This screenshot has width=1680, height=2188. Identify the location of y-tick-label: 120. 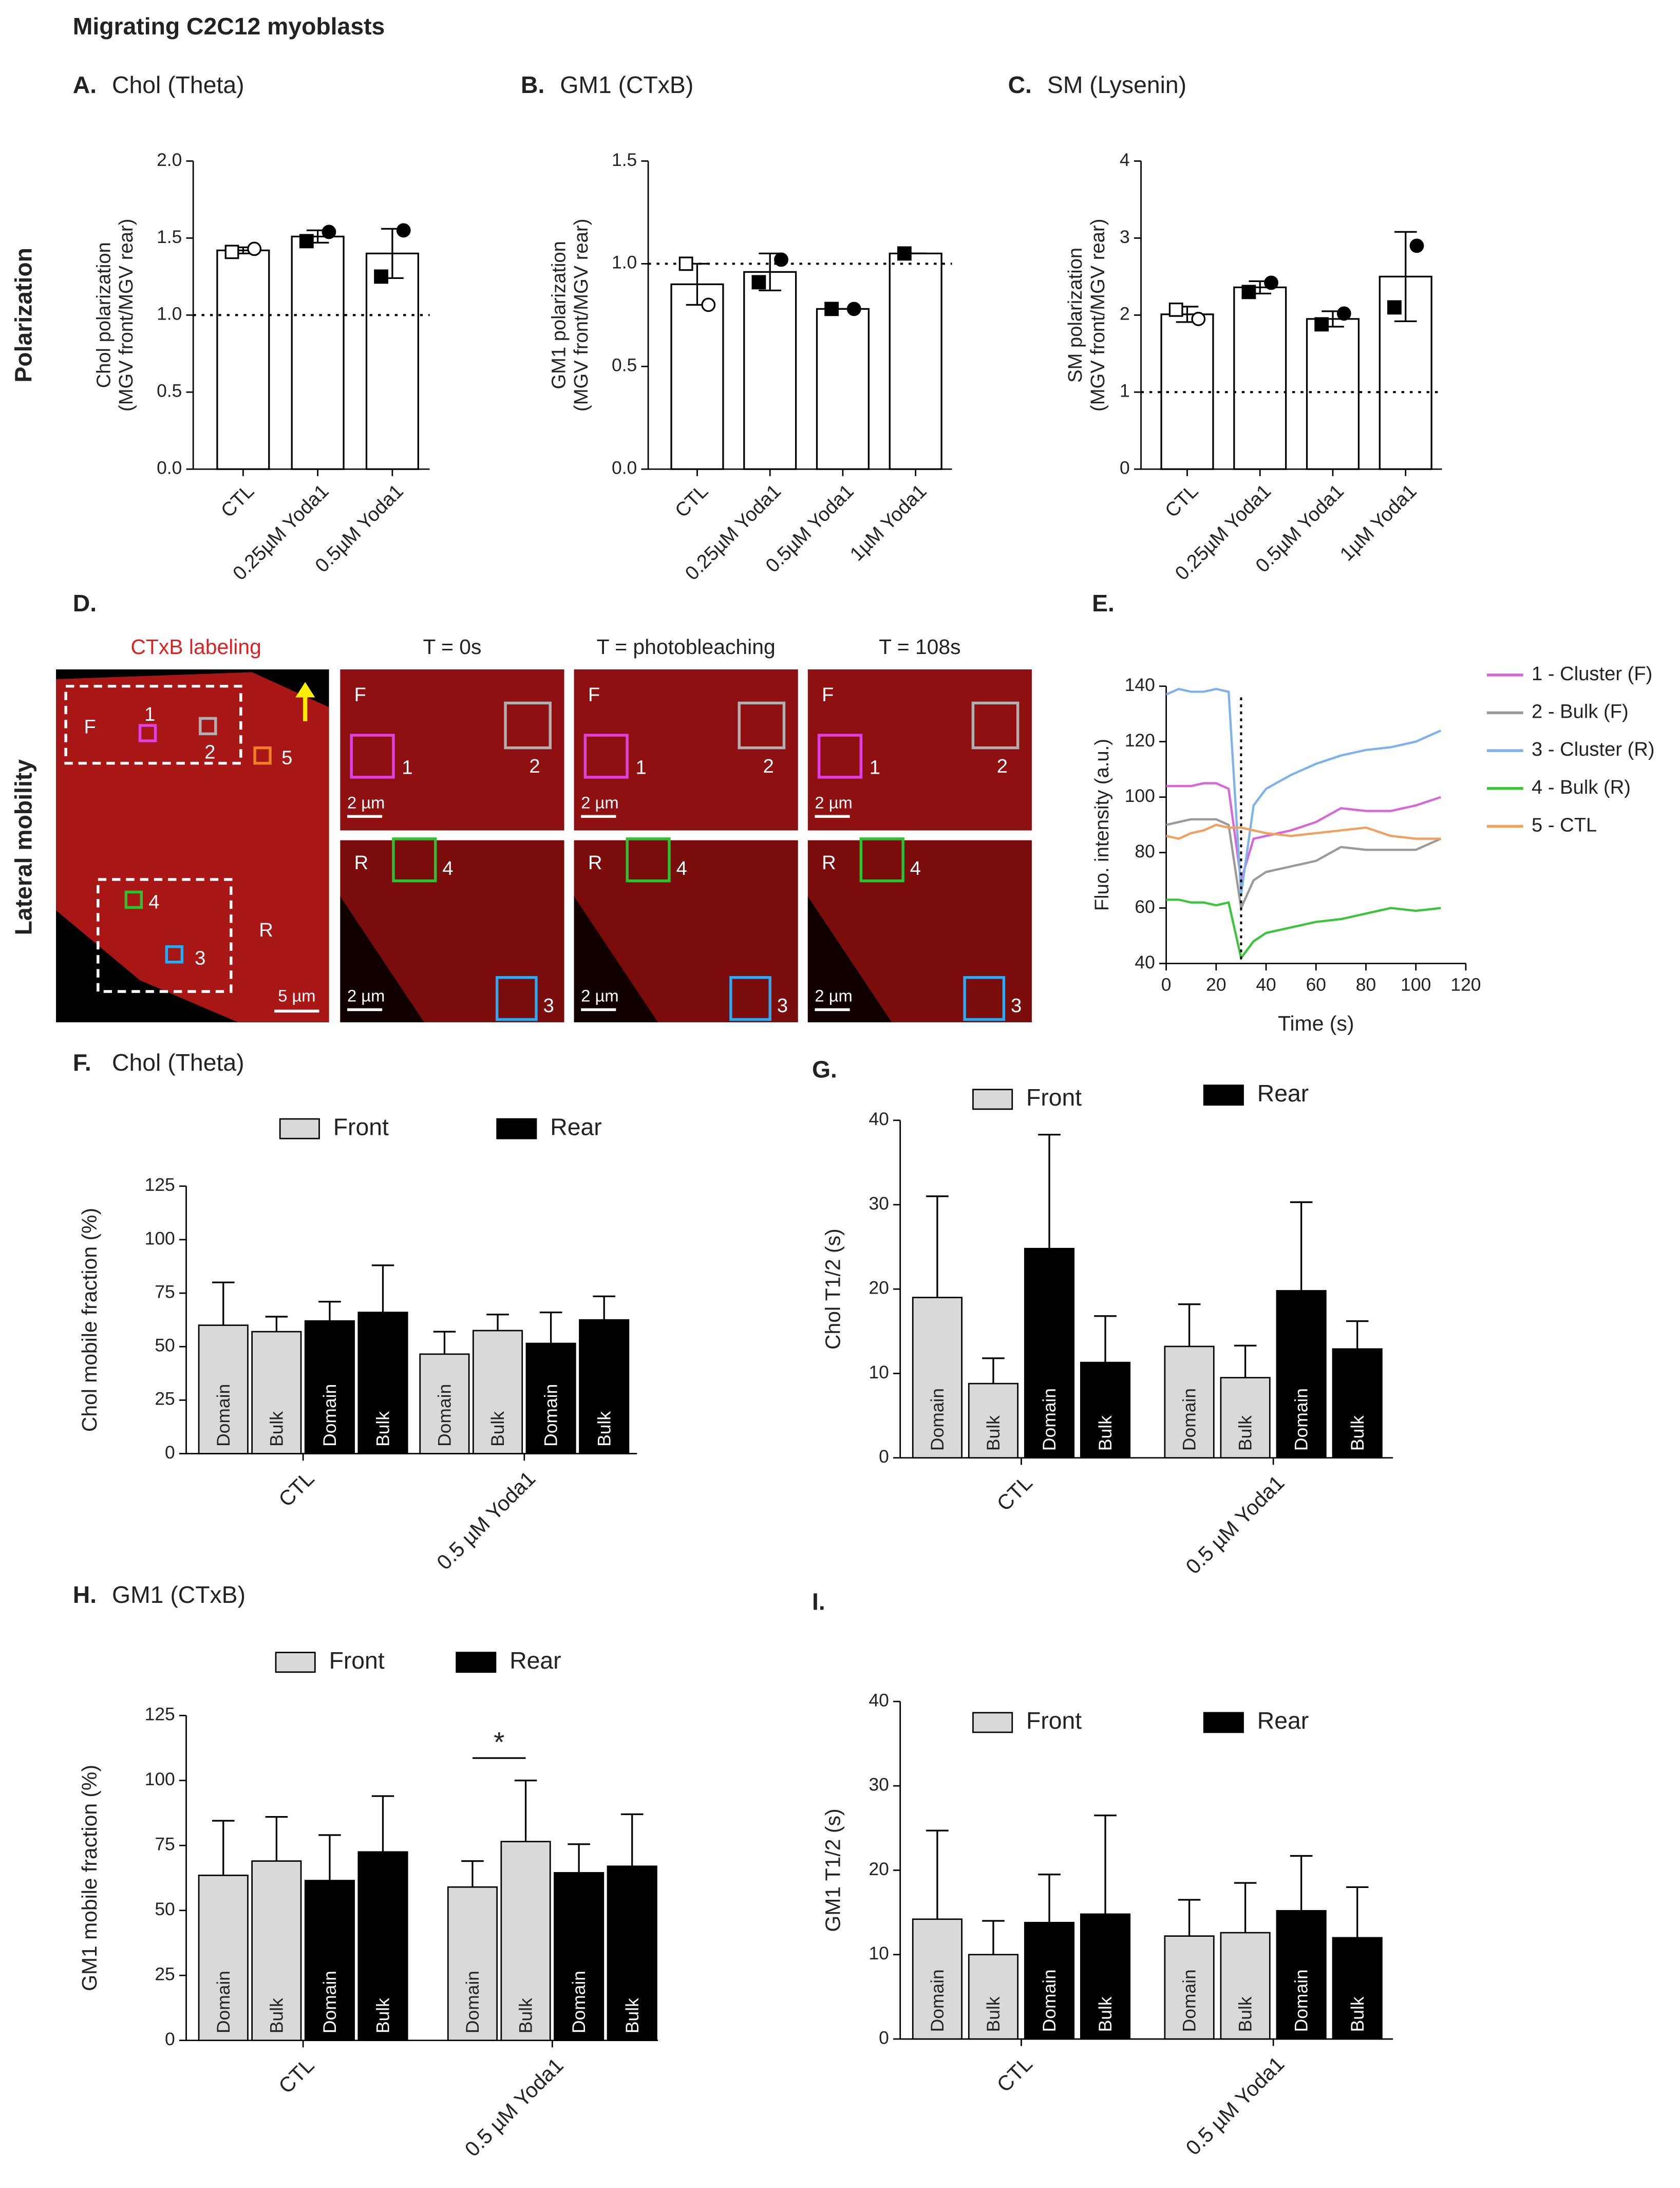
(1140, 740).